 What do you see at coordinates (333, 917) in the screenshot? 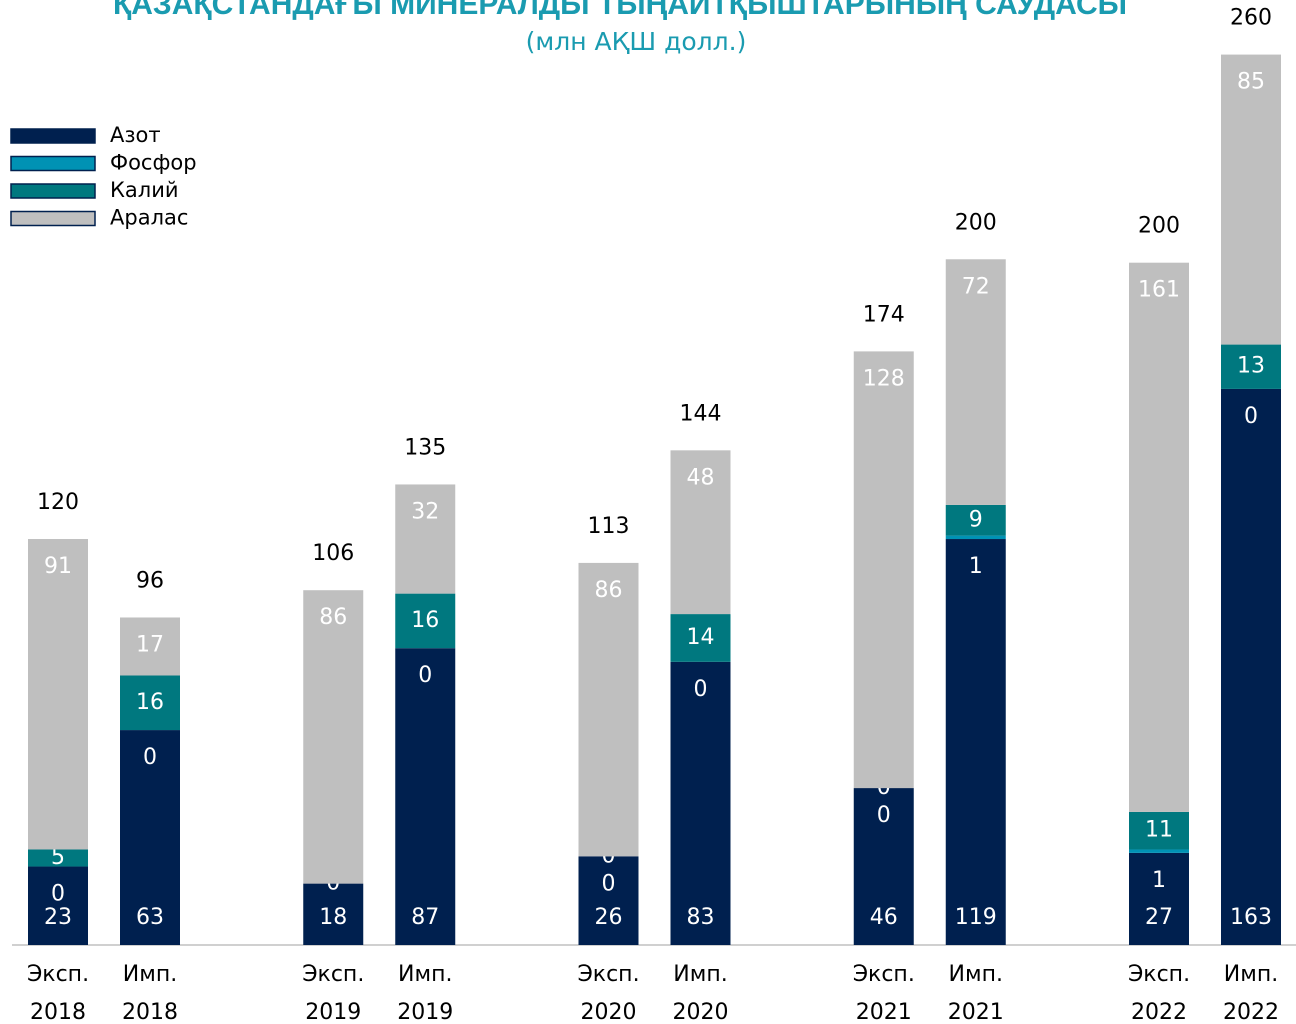
I see `data-label: 18` at bounding box center [333, 917].